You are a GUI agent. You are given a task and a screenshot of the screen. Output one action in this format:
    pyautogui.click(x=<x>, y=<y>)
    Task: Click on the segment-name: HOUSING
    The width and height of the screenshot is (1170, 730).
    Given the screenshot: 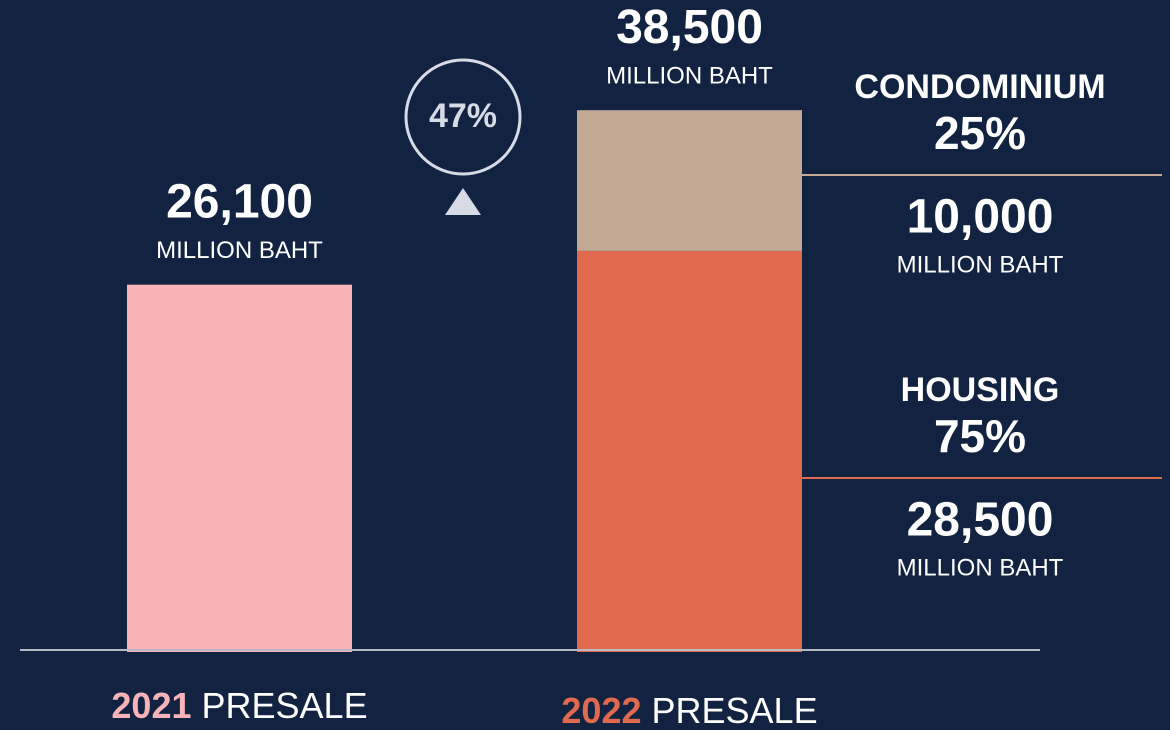 What is the action you would take?
    pyautogui.click(x=980, y=390)
    